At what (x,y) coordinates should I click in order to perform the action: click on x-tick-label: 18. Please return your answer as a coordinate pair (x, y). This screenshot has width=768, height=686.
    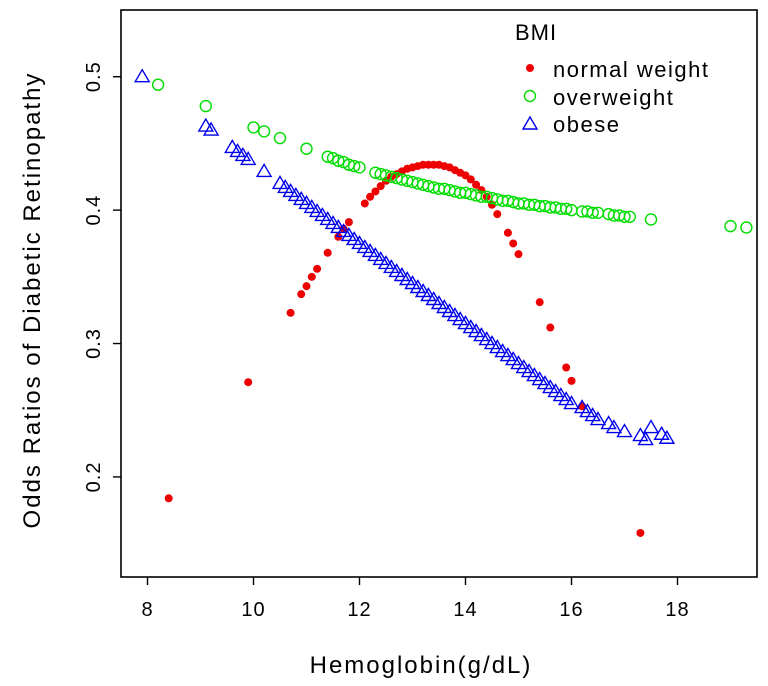
    Looking at the image, I should click on (677, 610).